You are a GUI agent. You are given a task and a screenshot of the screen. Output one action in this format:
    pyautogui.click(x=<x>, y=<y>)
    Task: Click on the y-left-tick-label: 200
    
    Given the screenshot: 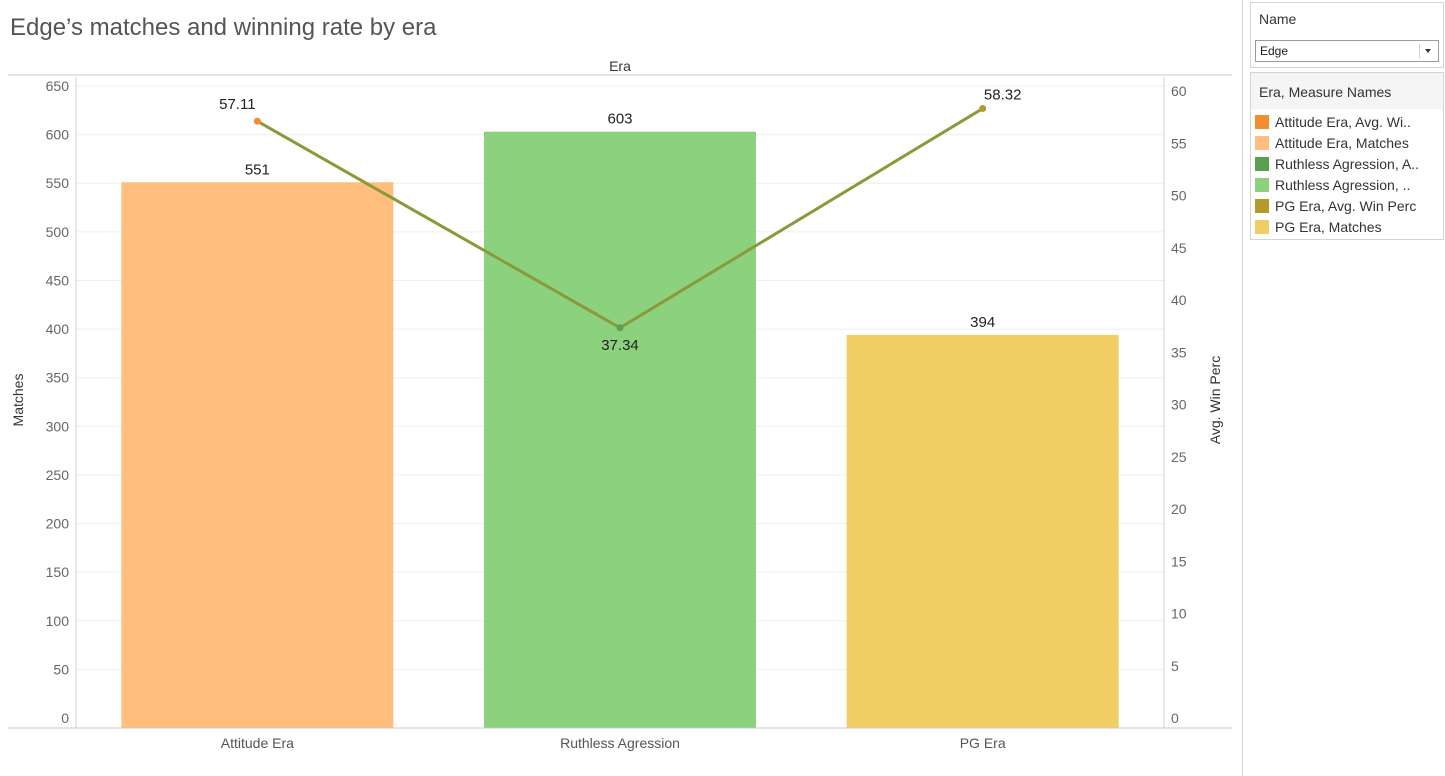 What is the action you would take?
    pyautogui.click(x=58, y=524)
    